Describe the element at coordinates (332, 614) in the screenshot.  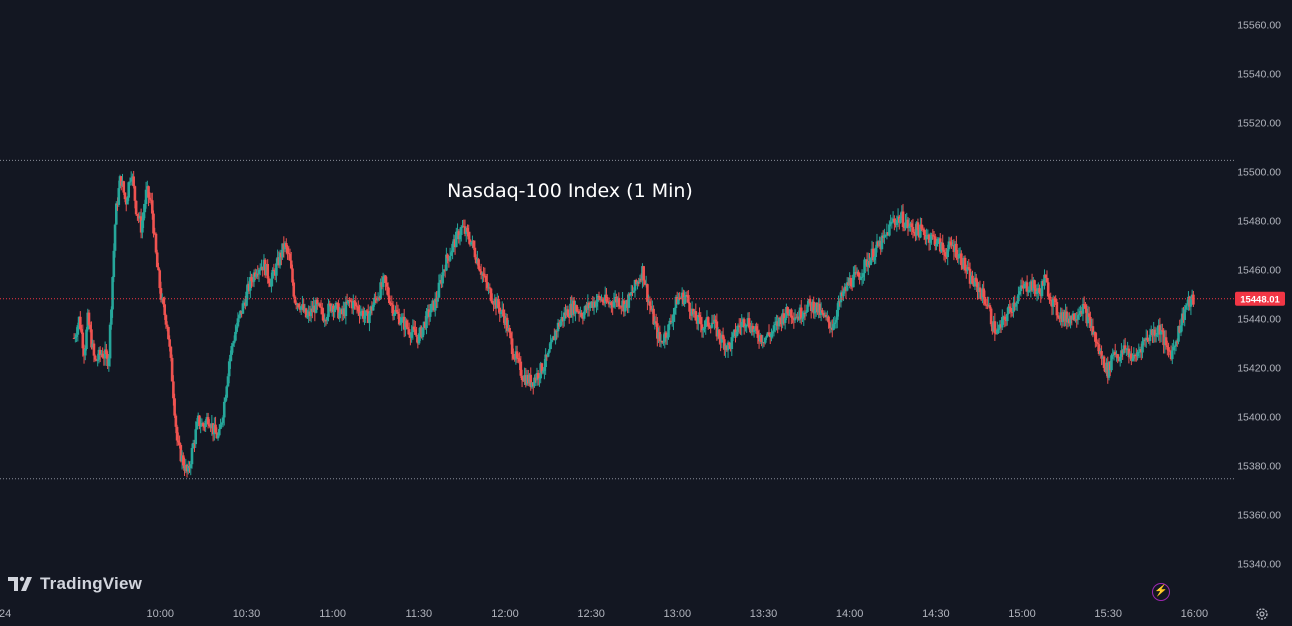
I see `x-tick-label: 11:00` at that location.